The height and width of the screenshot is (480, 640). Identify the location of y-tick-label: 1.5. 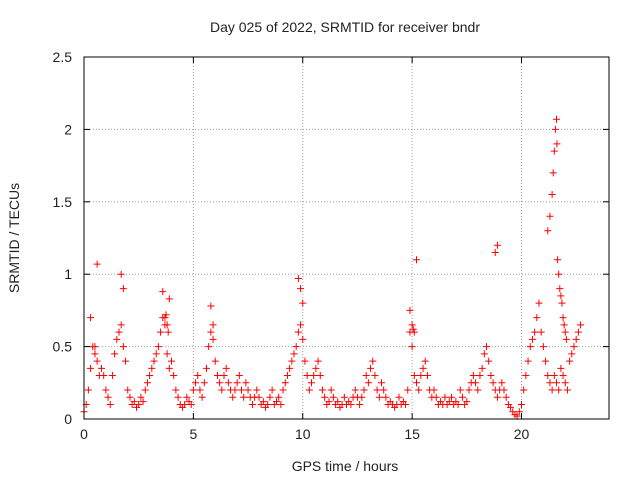
(63, 202).